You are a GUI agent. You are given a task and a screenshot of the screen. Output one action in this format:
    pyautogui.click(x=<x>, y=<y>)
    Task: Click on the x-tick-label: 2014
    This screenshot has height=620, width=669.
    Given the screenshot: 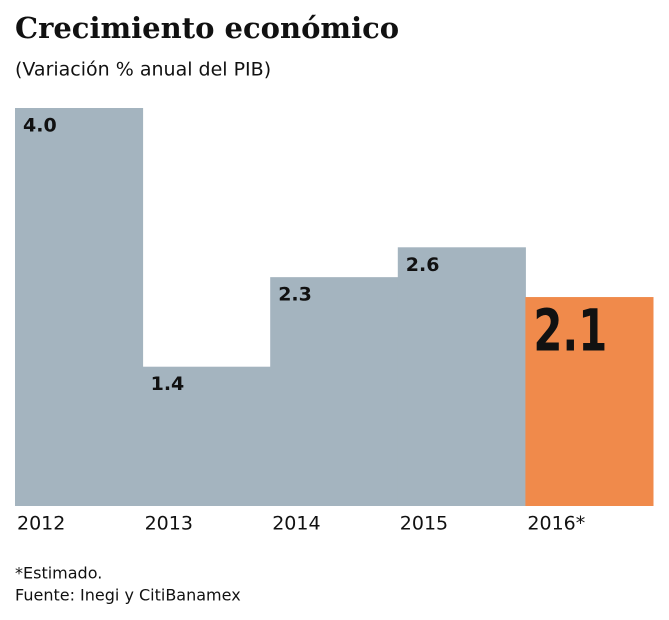 What is the action you would take?
    pyautogui.click(x=296, y=524)
    